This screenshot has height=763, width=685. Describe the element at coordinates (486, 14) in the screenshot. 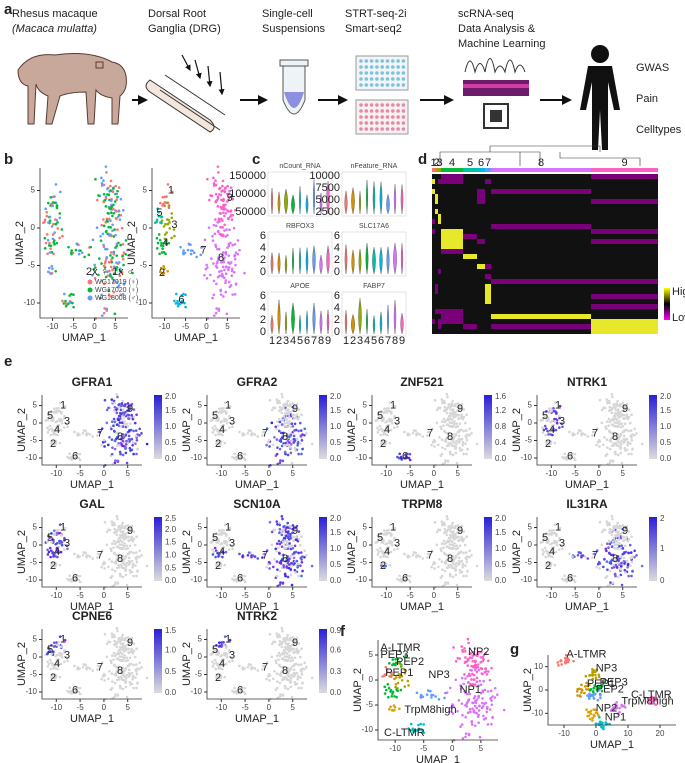

I see `step-label: scRNA-seq` at that location.